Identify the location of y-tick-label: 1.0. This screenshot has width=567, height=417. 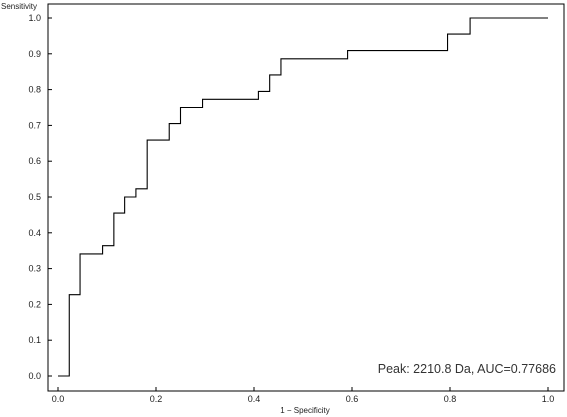
(34, 18).